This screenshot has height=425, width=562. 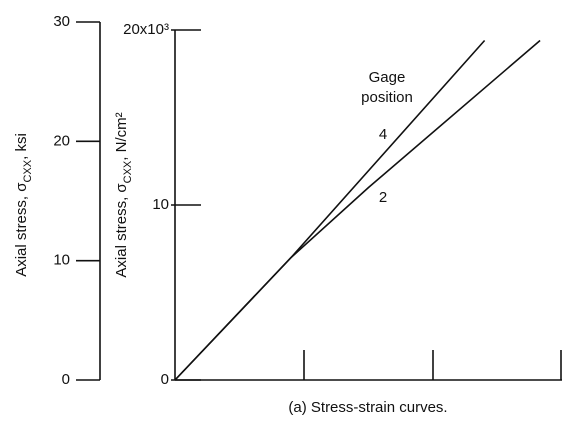 I want to click on axis-label: Axial stress, σCXX, N/cm², so click(x=123, y=194).